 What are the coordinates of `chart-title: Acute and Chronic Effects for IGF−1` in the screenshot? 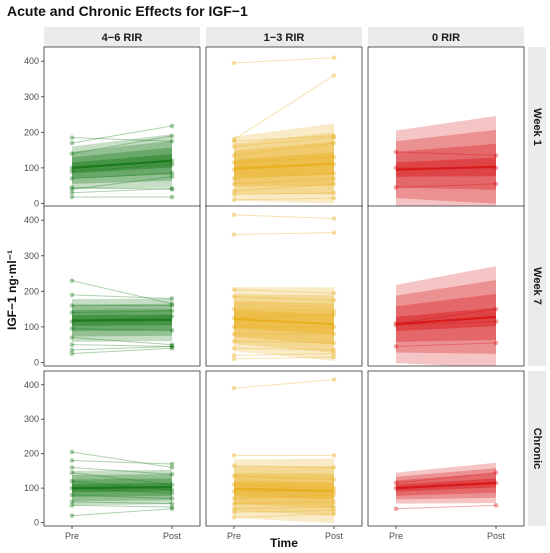 It's located at (127, 11).